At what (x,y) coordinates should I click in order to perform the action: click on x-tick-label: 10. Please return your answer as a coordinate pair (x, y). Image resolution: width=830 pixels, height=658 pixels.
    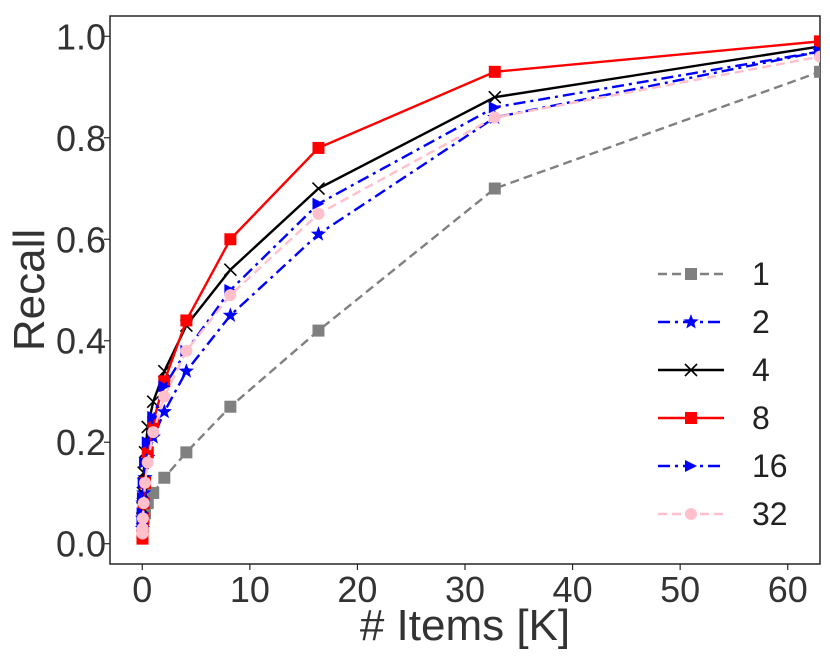
    Looking at the image, I should click on (250, 589).